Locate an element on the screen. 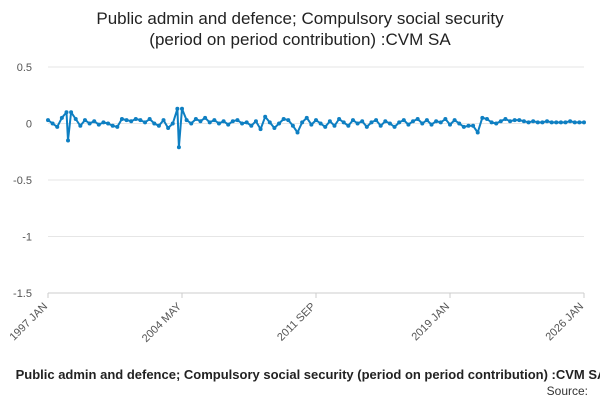  x-tick-label: 2019 JAN is located at coordinates (430, 322).